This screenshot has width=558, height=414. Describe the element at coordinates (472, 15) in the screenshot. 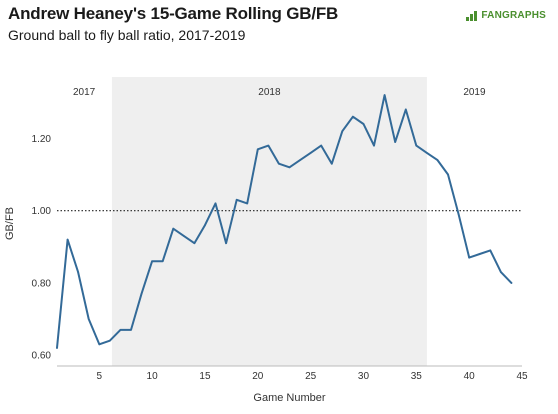

I see `bar-chart-icon` at that location.